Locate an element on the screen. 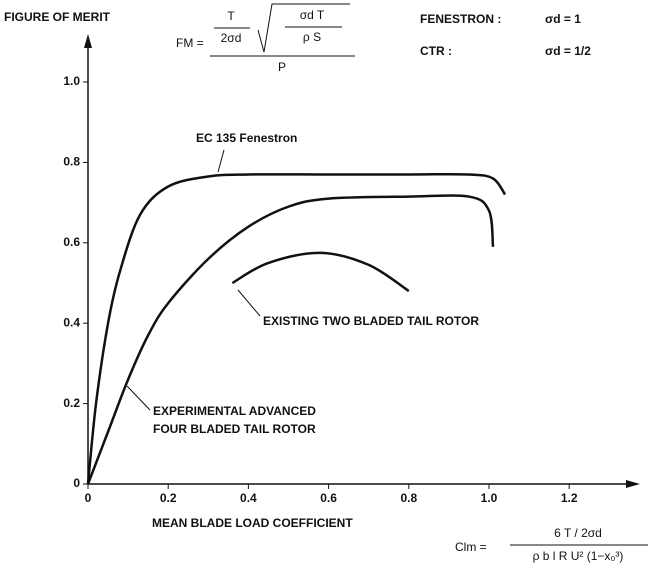 This screenshot has height=574, width=655. x-axis-label: MEAN BLADE LOAD COEFFICIENT is located at coordinates (252, 523).